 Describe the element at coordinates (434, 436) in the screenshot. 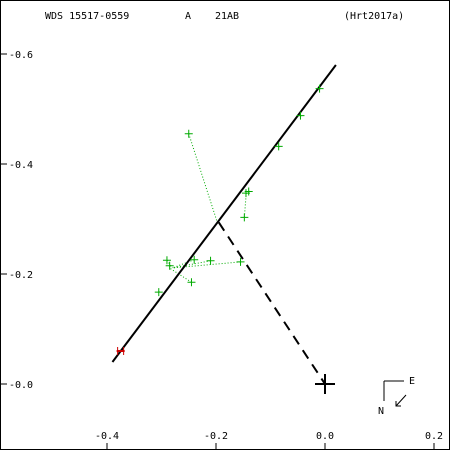

I see `x-tick-label: 0.2` at that location.